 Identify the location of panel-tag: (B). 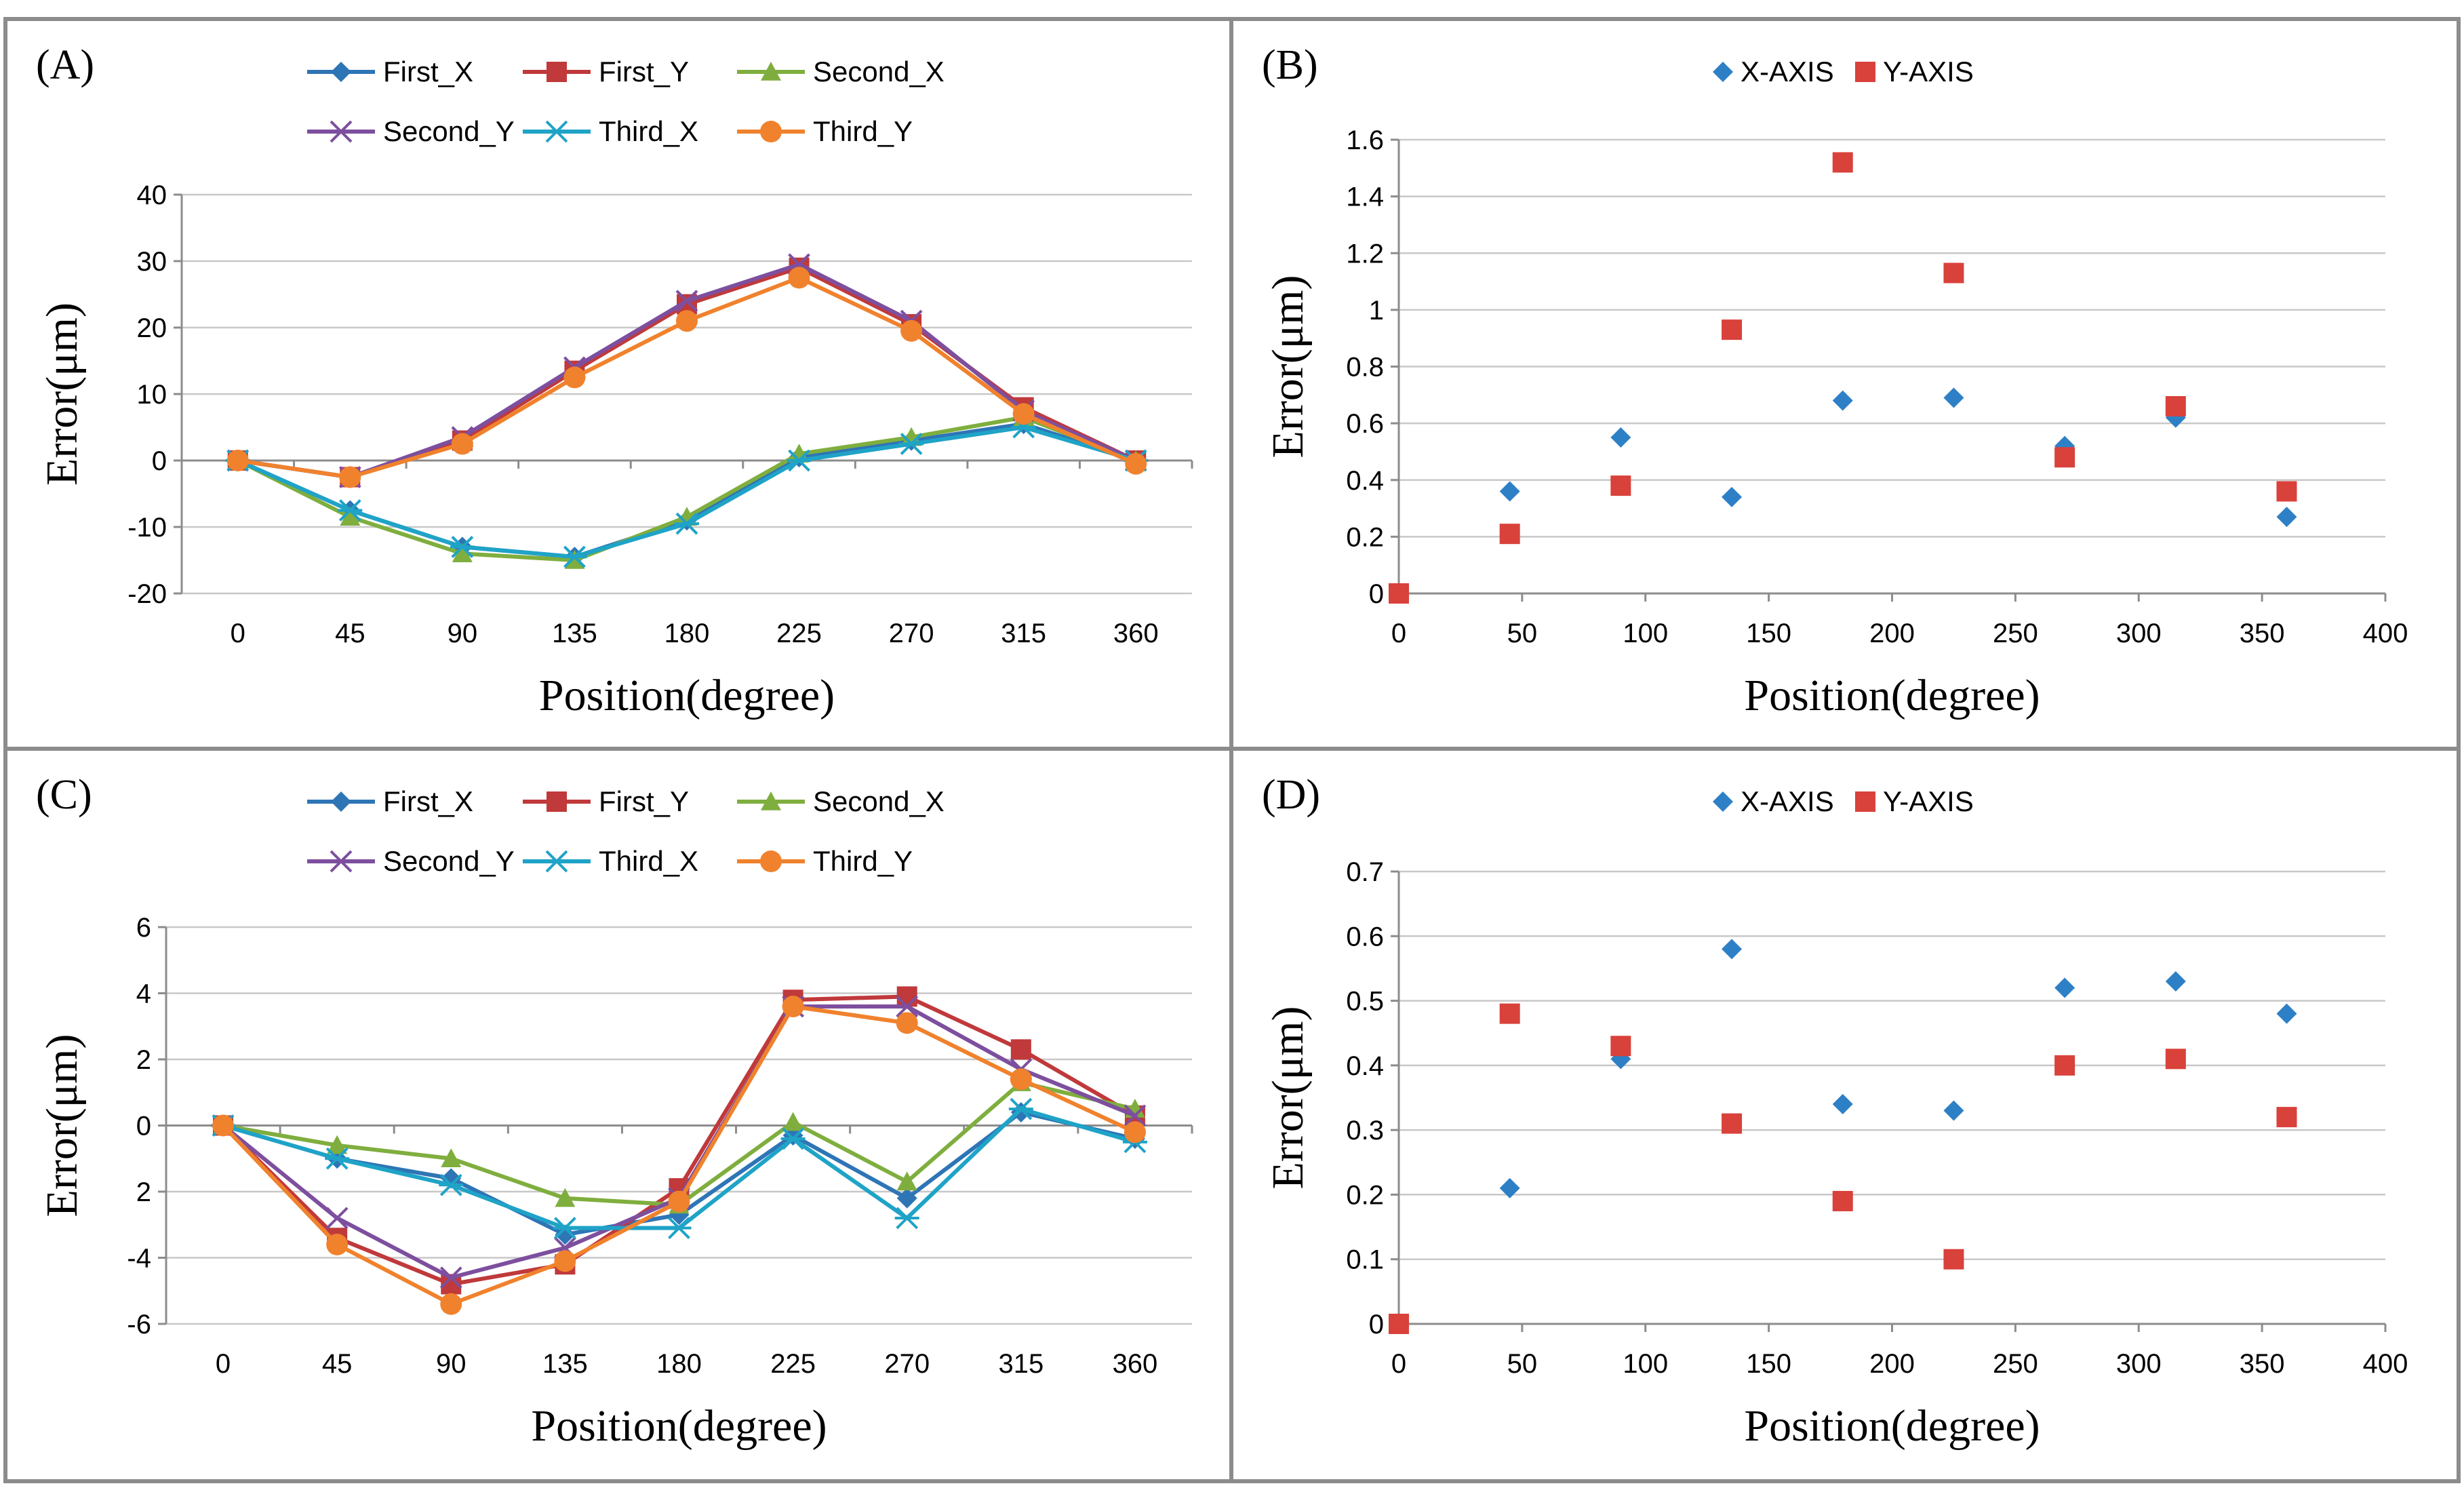
(1290, 65).